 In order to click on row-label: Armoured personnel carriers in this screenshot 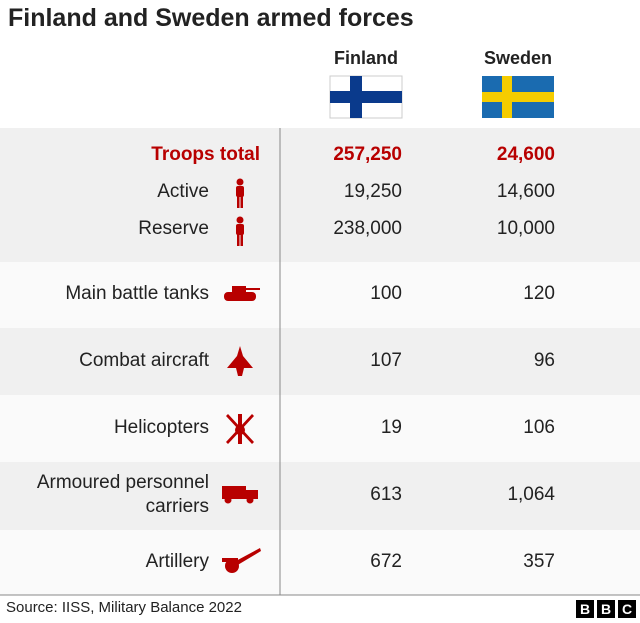, I will do `click(122, 494)`.